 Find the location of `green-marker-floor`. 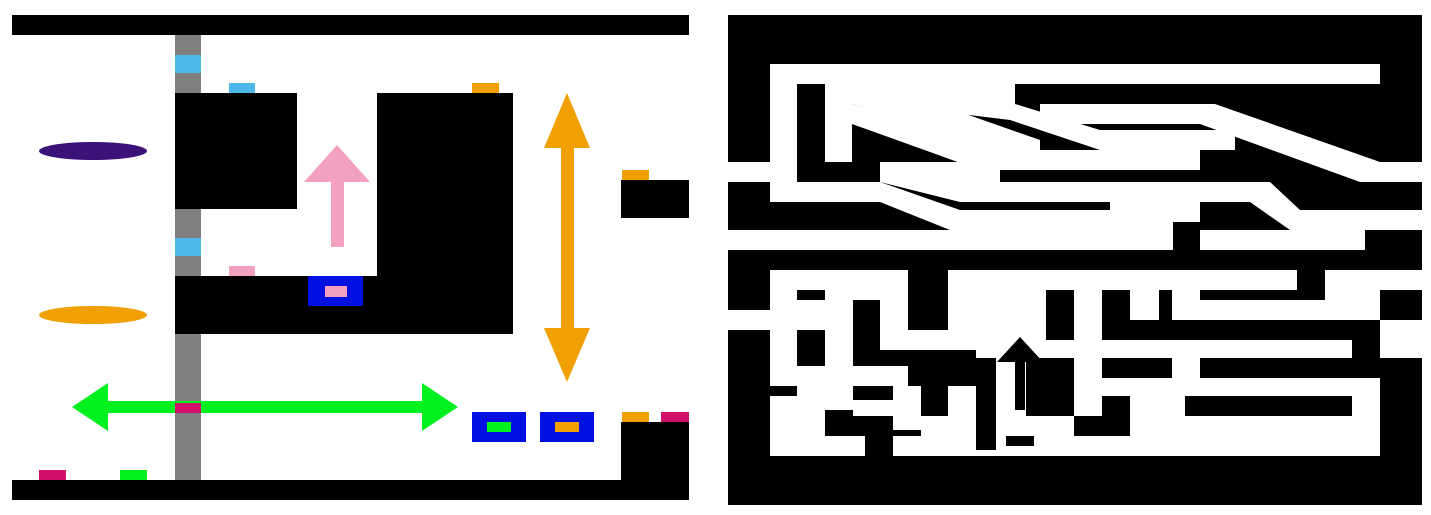

green-marker-floor is located at coordinates (133, 475).